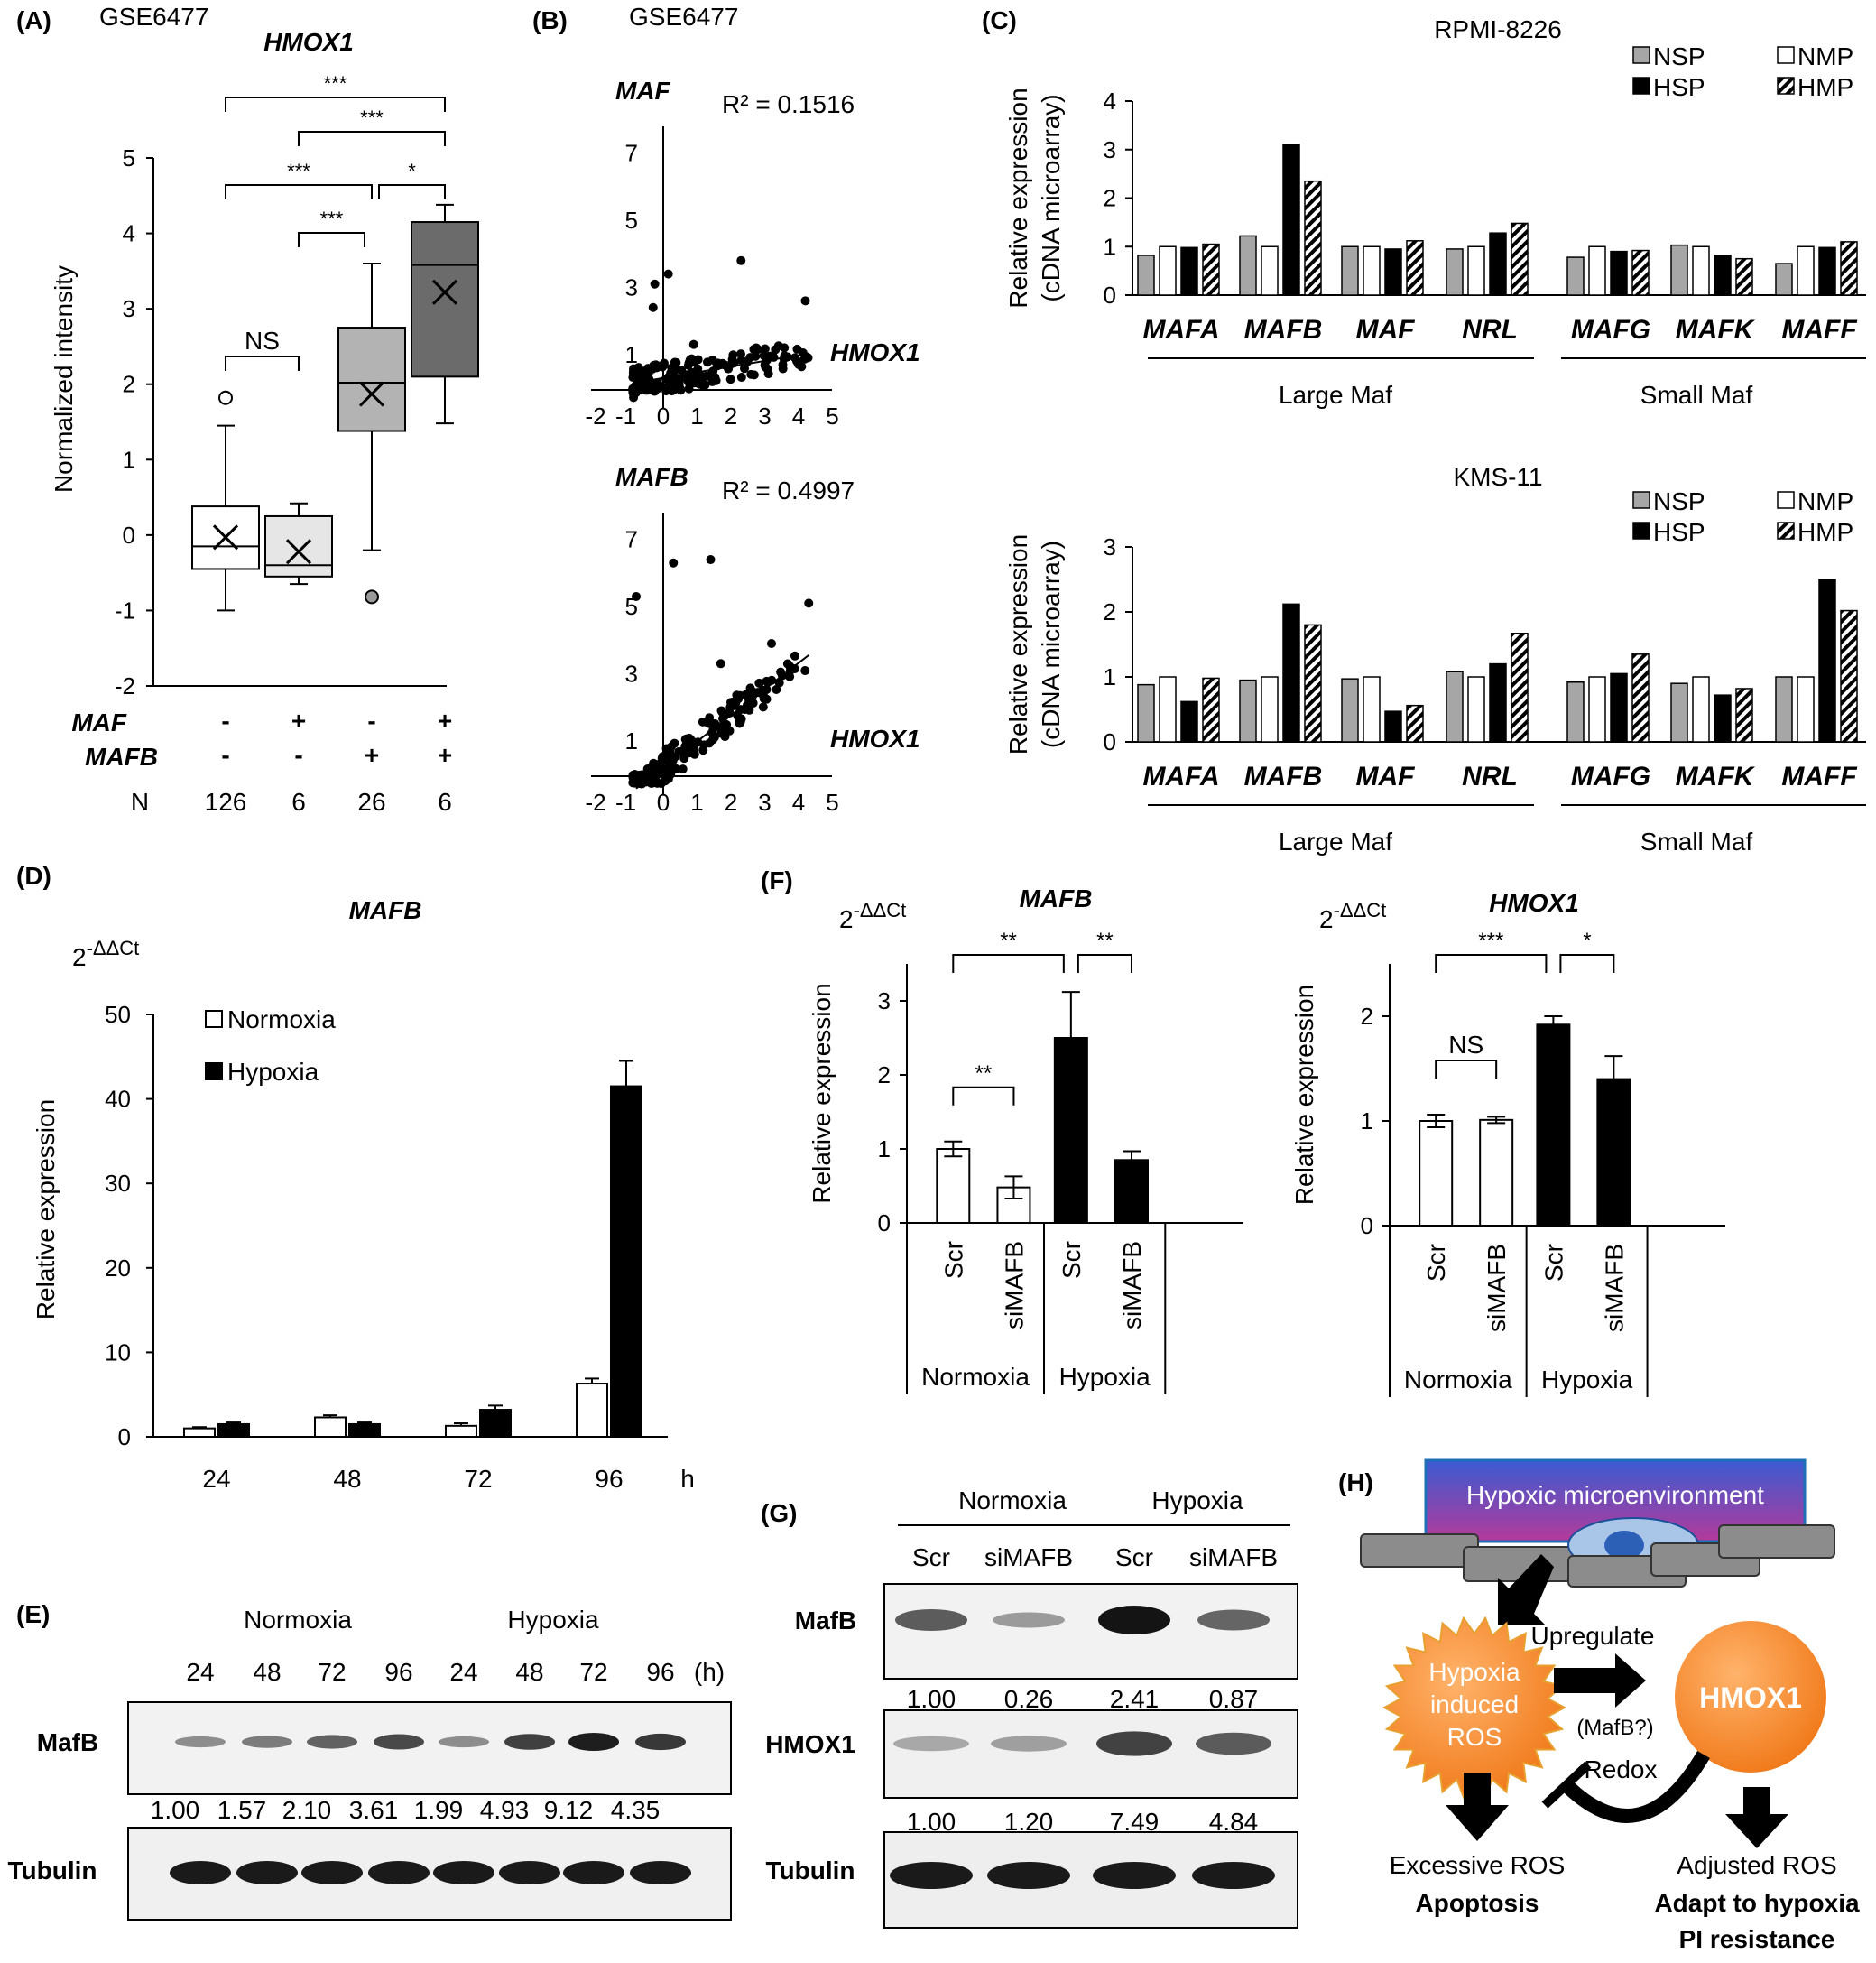 Image resolution: width=1876 pixels, height=1963 pixels. Describe the element at coordinates (1474, 1704) in the screenshot. I see `ros-text-line2: induced` at that location.